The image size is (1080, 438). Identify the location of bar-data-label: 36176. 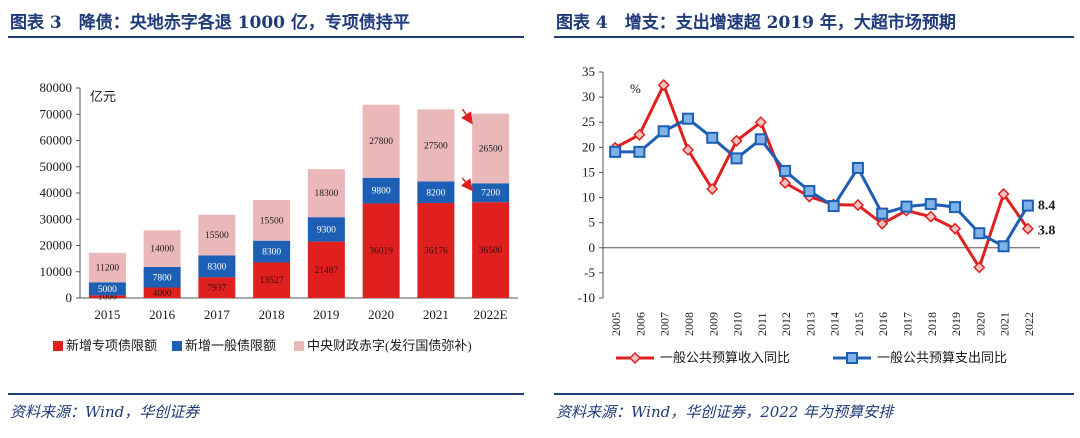
(436, 252).